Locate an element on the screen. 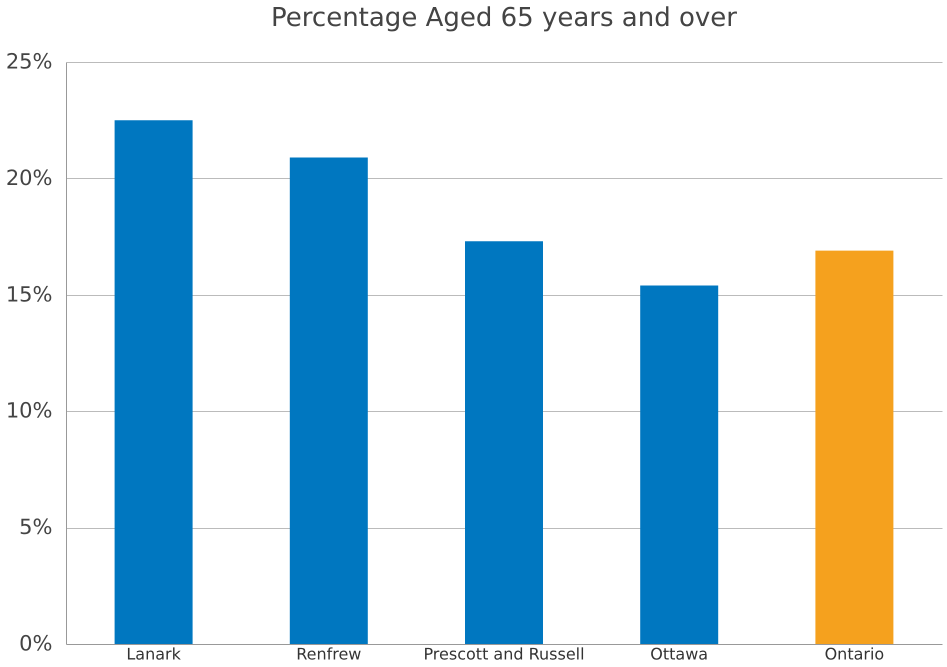  x-tick-label: Lanark is located at coordinates (154, 654).